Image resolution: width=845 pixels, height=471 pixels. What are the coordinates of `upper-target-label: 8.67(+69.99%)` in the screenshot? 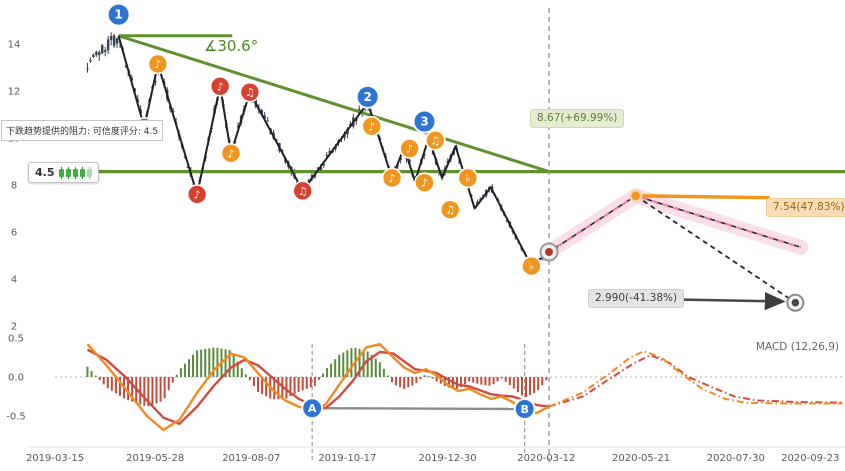 It's located at (577, 118).